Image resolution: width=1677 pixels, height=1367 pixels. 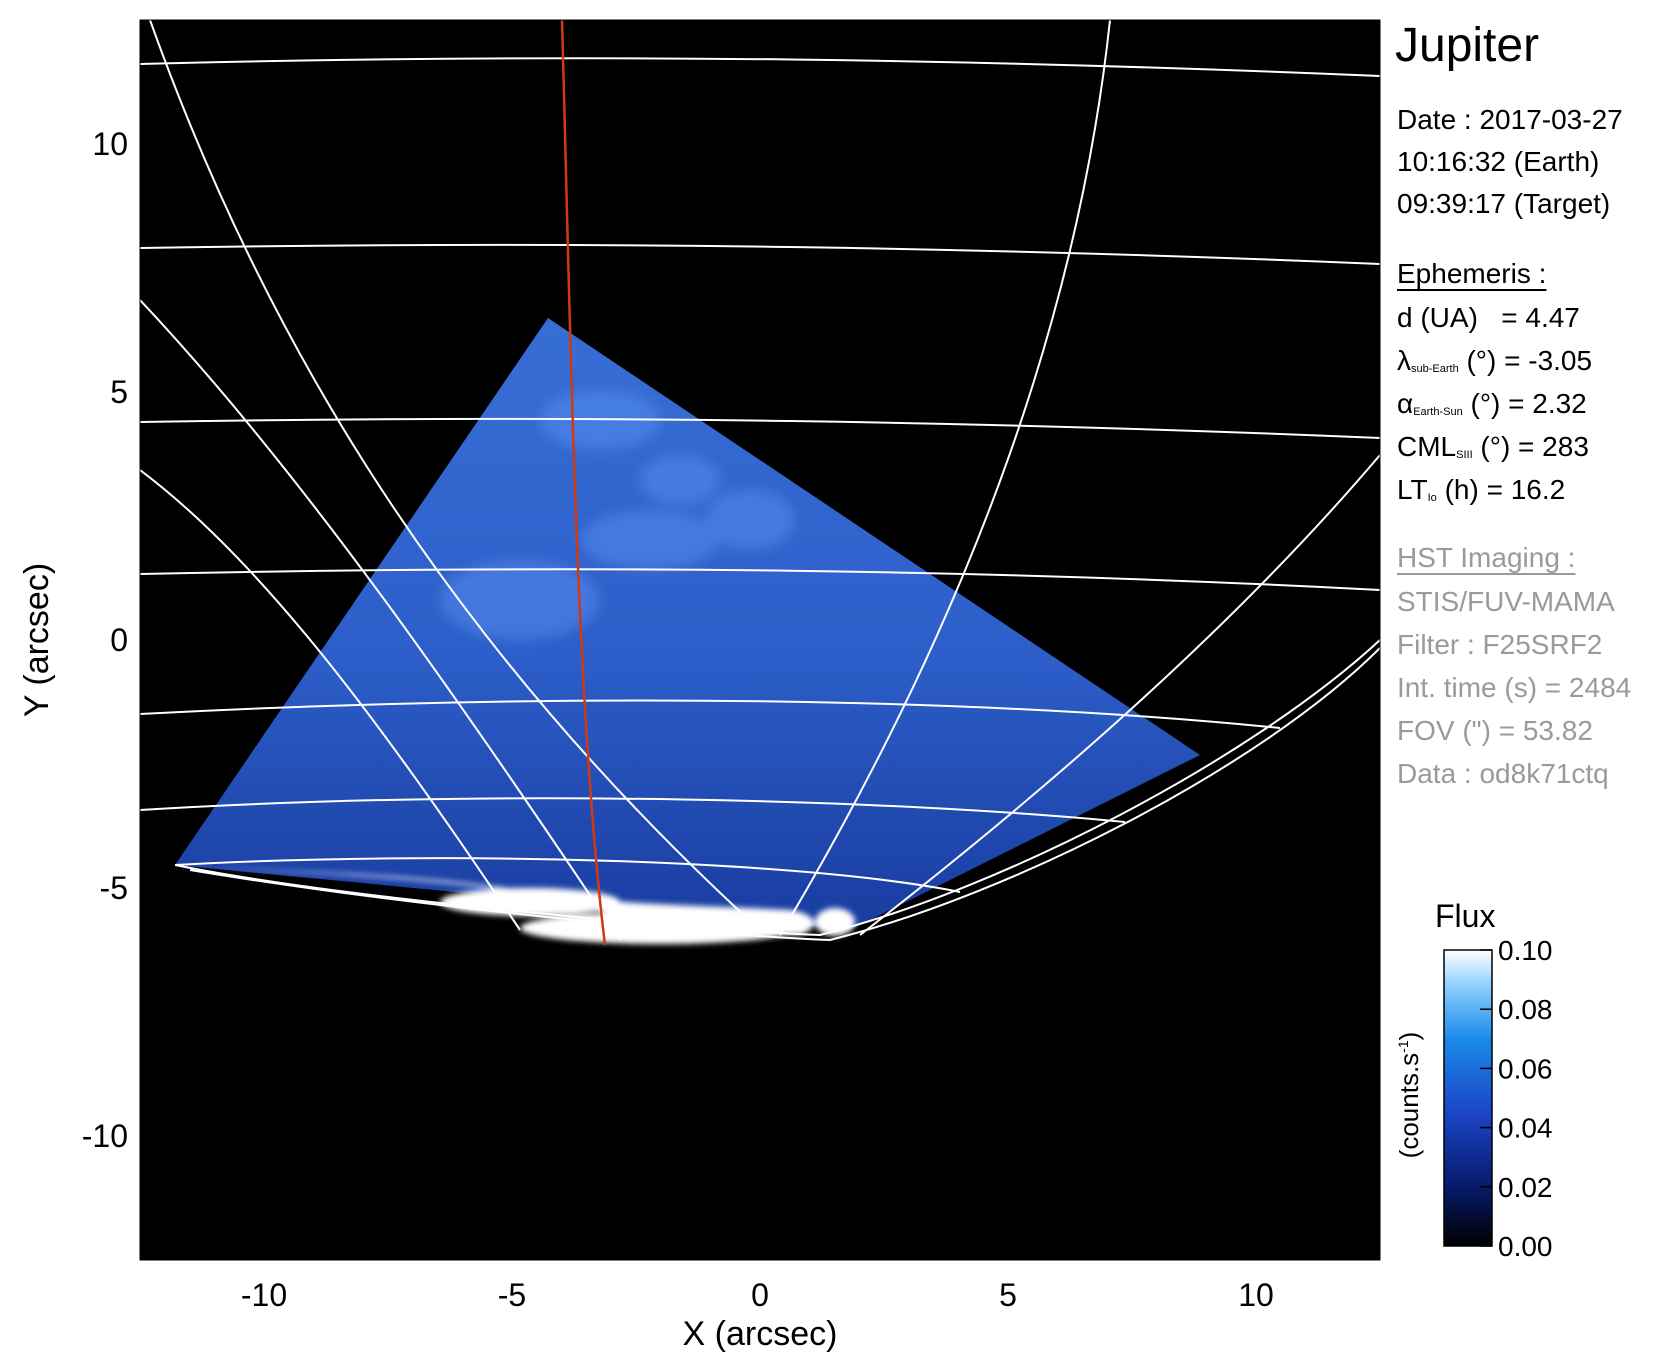 I want to click on alpha-value: (°) = 2.32, so click(x=1528, y=403).